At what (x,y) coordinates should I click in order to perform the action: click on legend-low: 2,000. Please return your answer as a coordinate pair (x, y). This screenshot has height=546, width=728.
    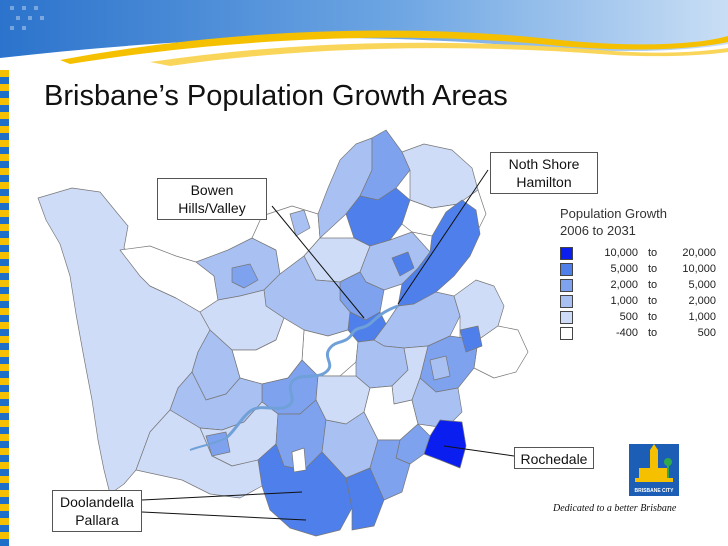
    Looking at the image, I should click on (624, 285).